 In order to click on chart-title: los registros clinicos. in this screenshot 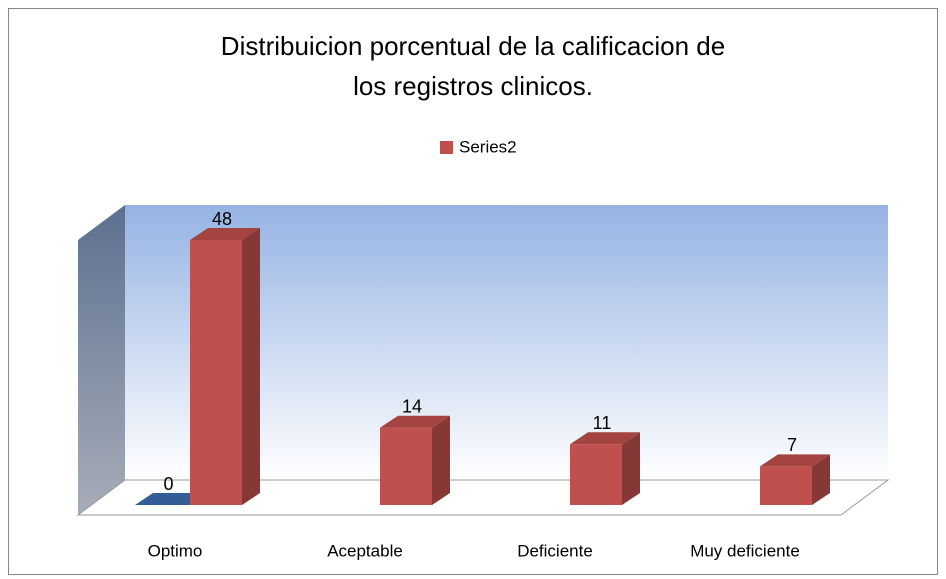, I will do `click(473, 86)`.